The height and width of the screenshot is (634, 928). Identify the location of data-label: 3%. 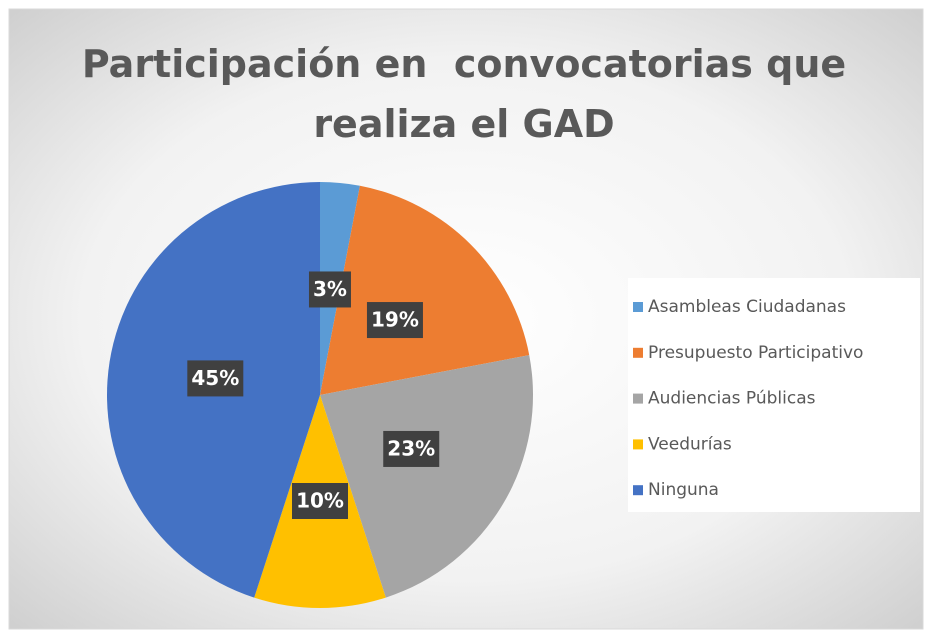
(330, 289).